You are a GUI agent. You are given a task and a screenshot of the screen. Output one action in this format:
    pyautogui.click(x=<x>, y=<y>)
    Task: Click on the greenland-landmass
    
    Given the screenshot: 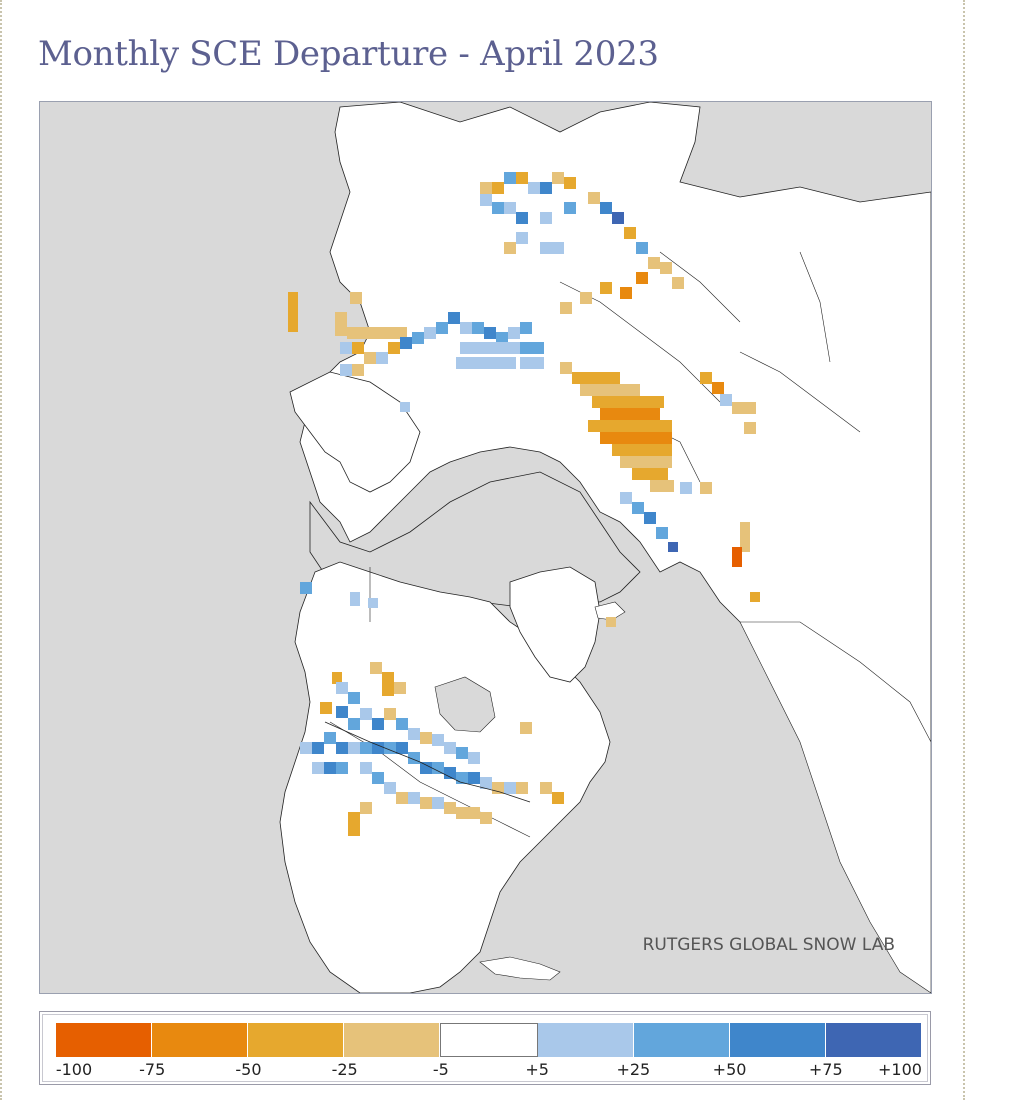 What is the action you would take?
    pyautogui.click(x=555, y=624)
    